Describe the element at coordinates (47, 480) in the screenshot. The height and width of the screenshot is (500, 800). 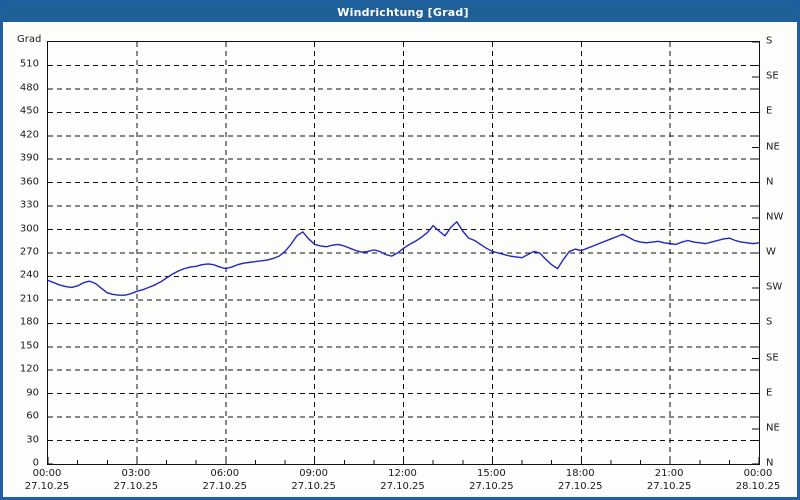
I see `x-axis-tick-label: 00:00 27.10.25` at that location.